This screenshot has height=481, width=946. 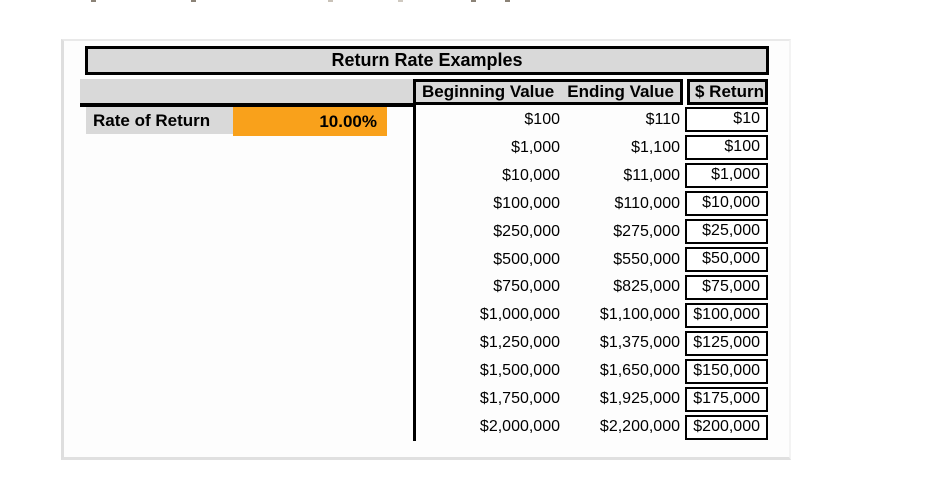 I want to click on beginning-value-cell: $1,000,000, so click(x=519, y=315).